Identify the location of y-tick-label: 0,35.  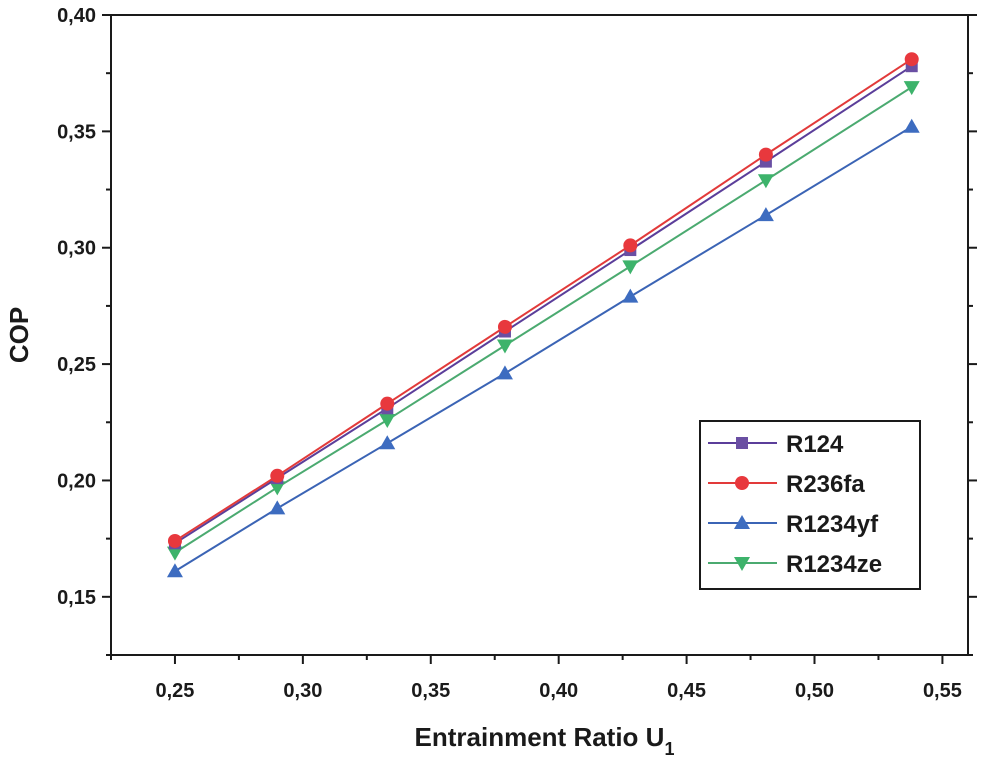
(76, 132).